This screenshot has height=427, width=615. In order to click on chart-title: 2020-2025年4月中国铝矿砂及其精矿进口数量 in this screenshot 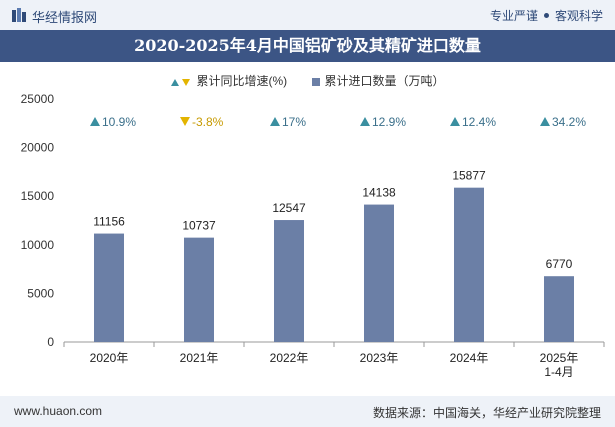, I will do `click(307, 46)`.